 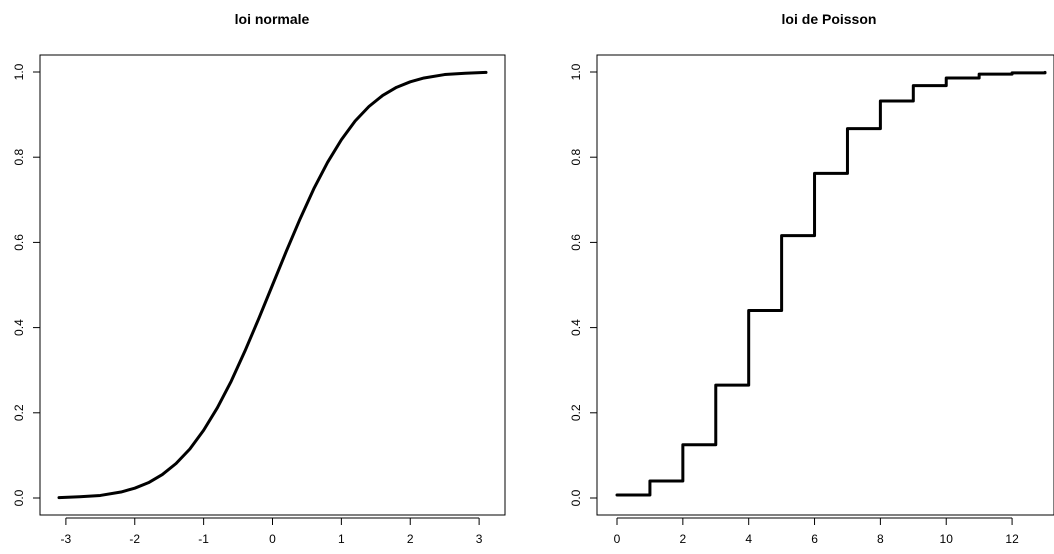 I want to click on y-tick-label-poisson: 1.0, so click(x=576, y=71).